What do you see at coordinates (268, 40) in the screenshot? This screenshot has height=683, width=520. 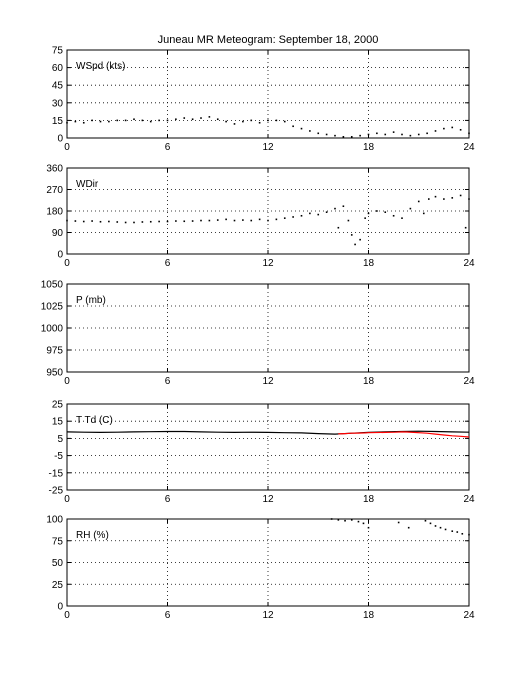 I see `figure-title: Juneau MR Meteogram: September 18, 2000` at bounding box center [268, 40].